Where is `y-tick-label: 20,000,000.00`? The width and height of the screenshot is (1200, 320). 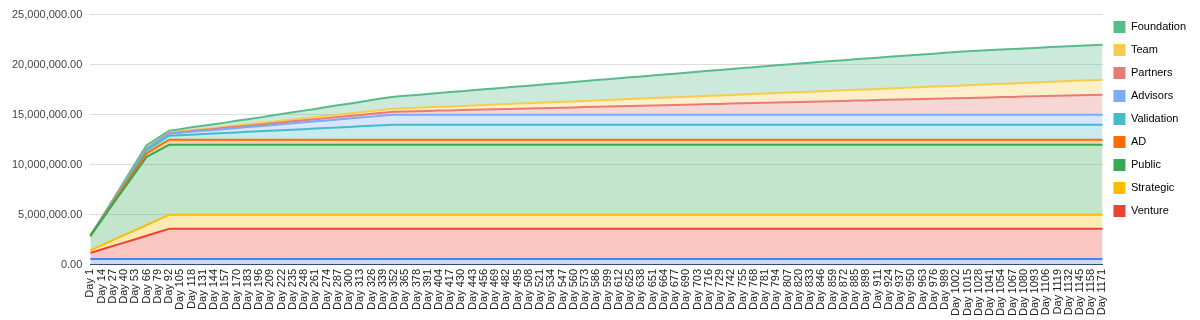
y-tick-label: 20,000,000.00 is located at coordinates (47, 63).